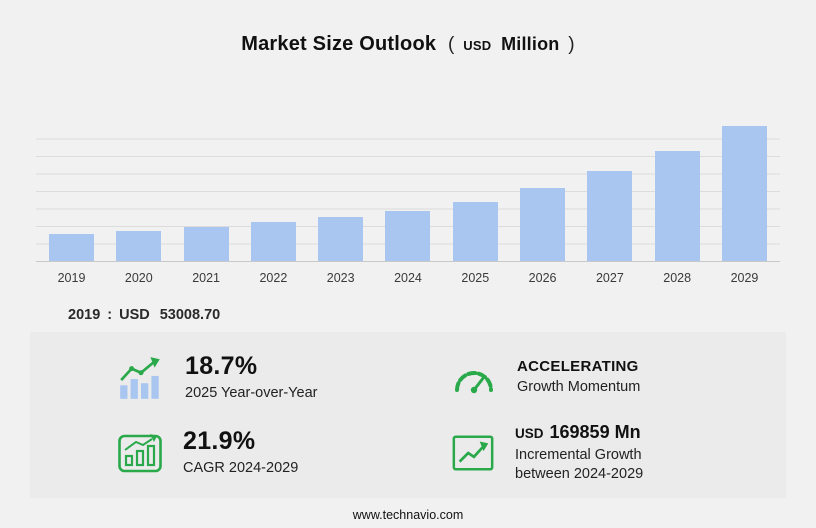 This screenshot has width=816, height=528. I want to click on x-tick-2026: 2026, so click(542, 278).